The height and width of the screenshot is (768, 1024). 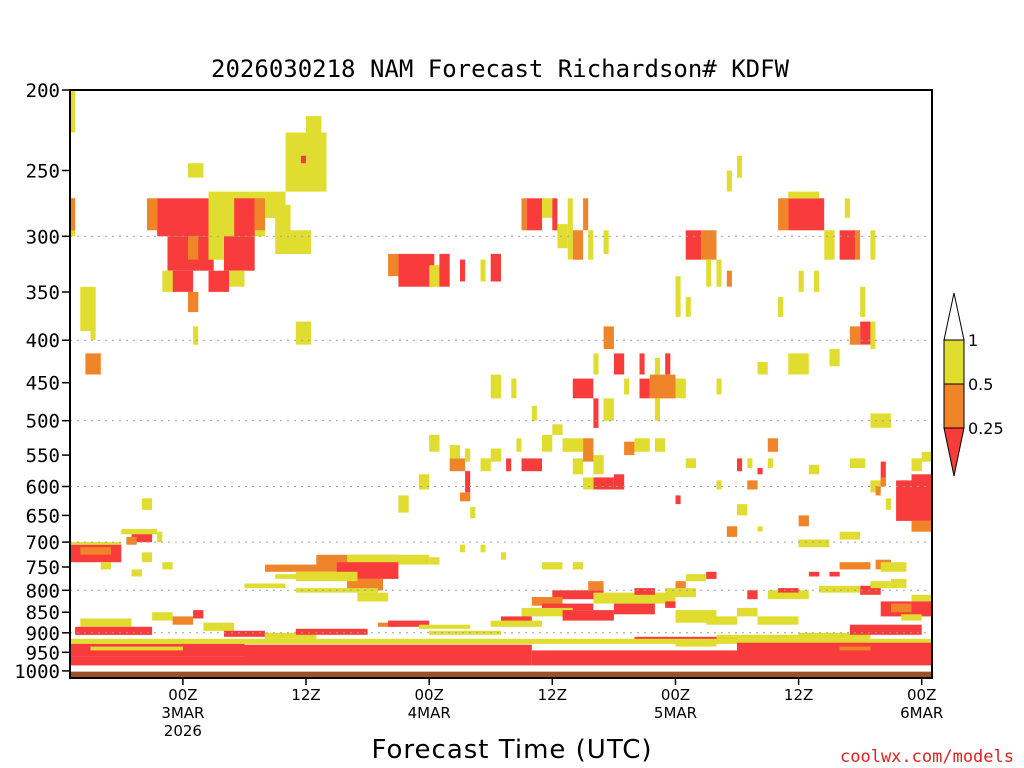 I want to click on y-tick-label: 600, so click(x=43, y=488).